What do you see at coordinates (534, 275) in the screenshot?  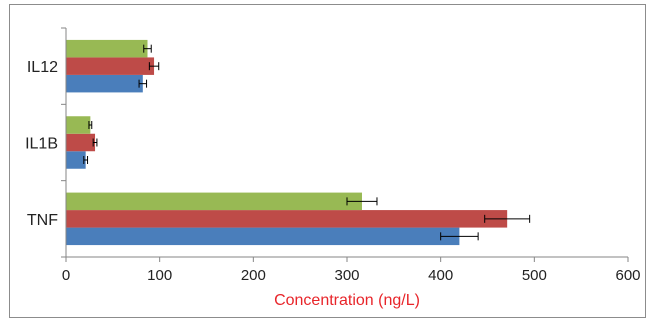 I see `x-tick-label: 500` at bounding box center [534, 275].